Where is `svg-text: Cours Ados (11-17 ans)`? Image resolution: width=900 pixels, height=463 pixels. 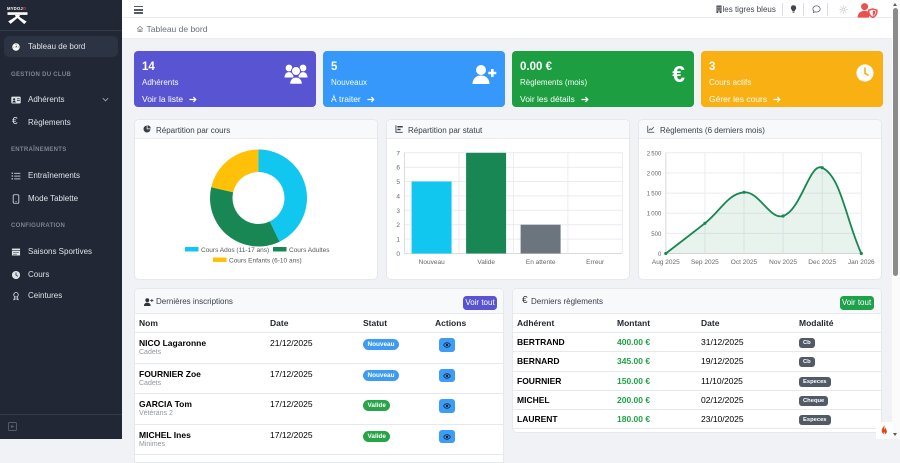
svg-text: Cours Ados (11-17 ans) is located at coordinates (235, 250).